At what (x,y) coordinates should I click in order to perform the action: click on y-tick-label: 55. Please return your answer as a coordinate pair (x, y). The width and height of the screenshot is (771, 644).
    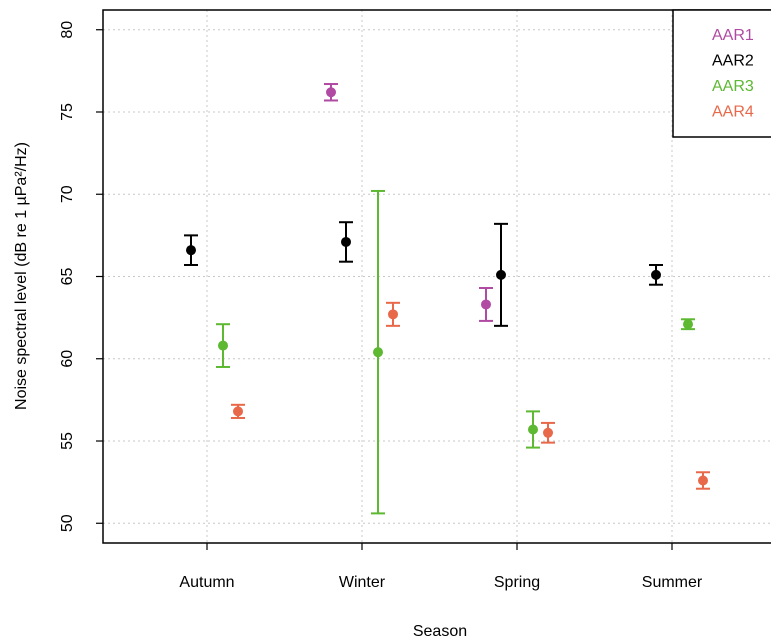
    Looking at the image, I should click on (67, 441).